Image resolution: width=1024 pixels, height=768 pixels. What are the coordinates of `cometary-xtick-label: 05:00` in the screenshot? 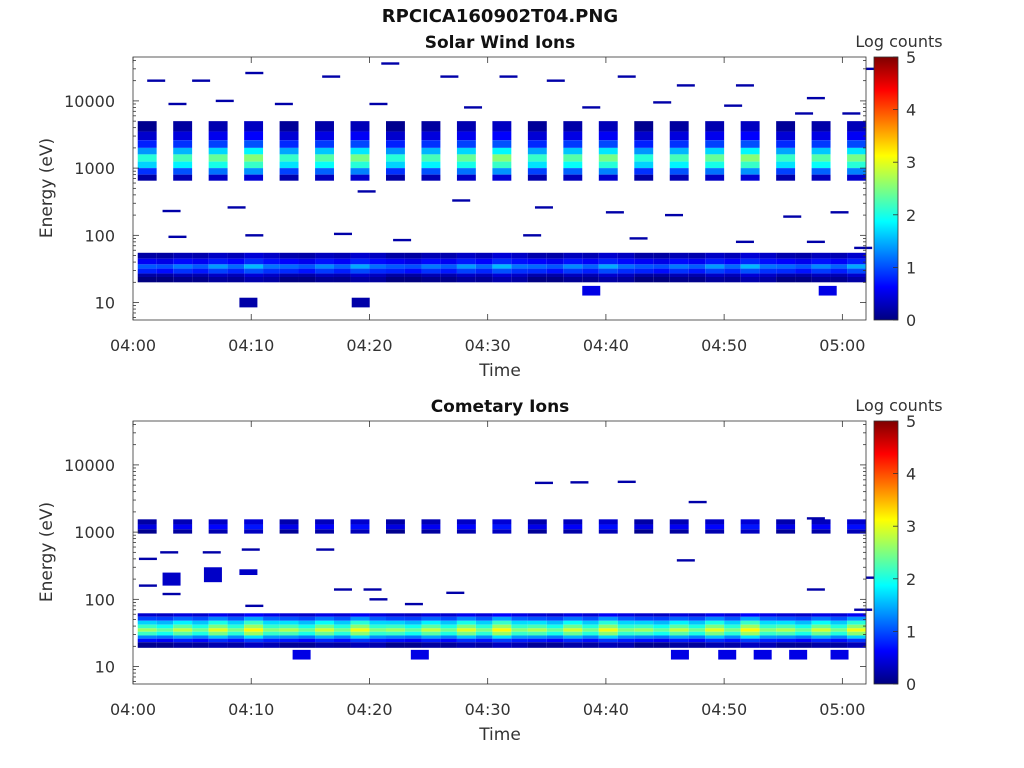 It's located at (842, 709).